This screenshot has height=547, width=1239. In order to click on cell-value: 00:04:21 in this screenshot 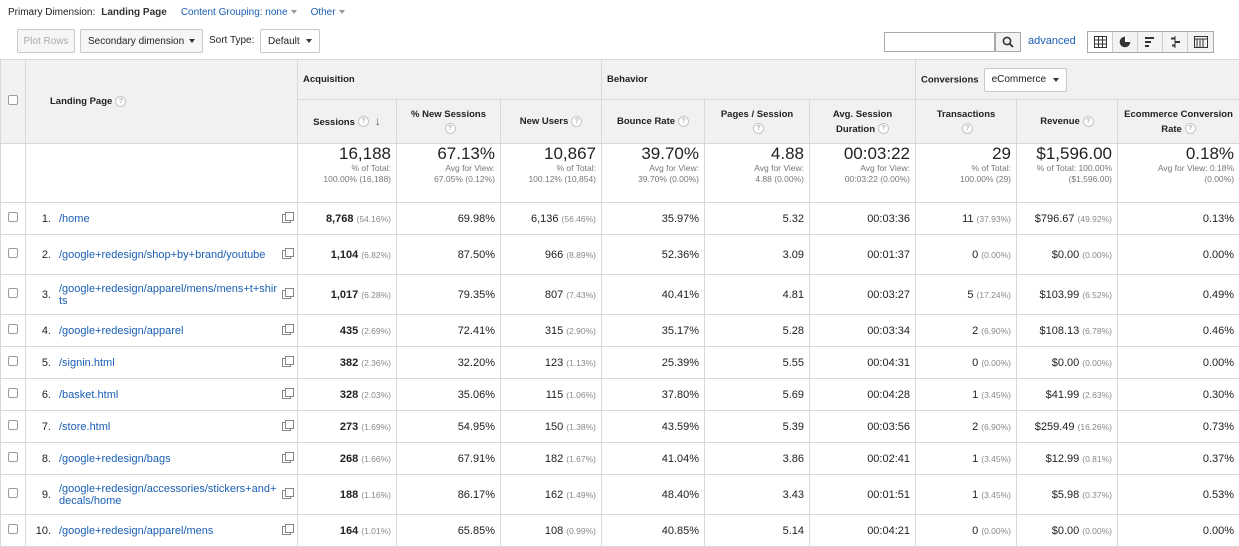, I will do `click(888, 531)`.